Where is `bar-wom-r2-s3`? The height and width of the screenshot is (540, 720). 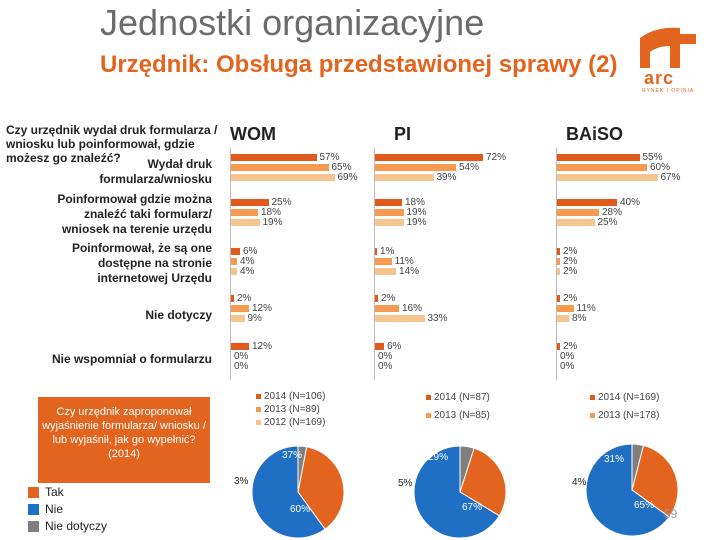 bar-wom-r2-s3 is located at coordinates (245, 222).